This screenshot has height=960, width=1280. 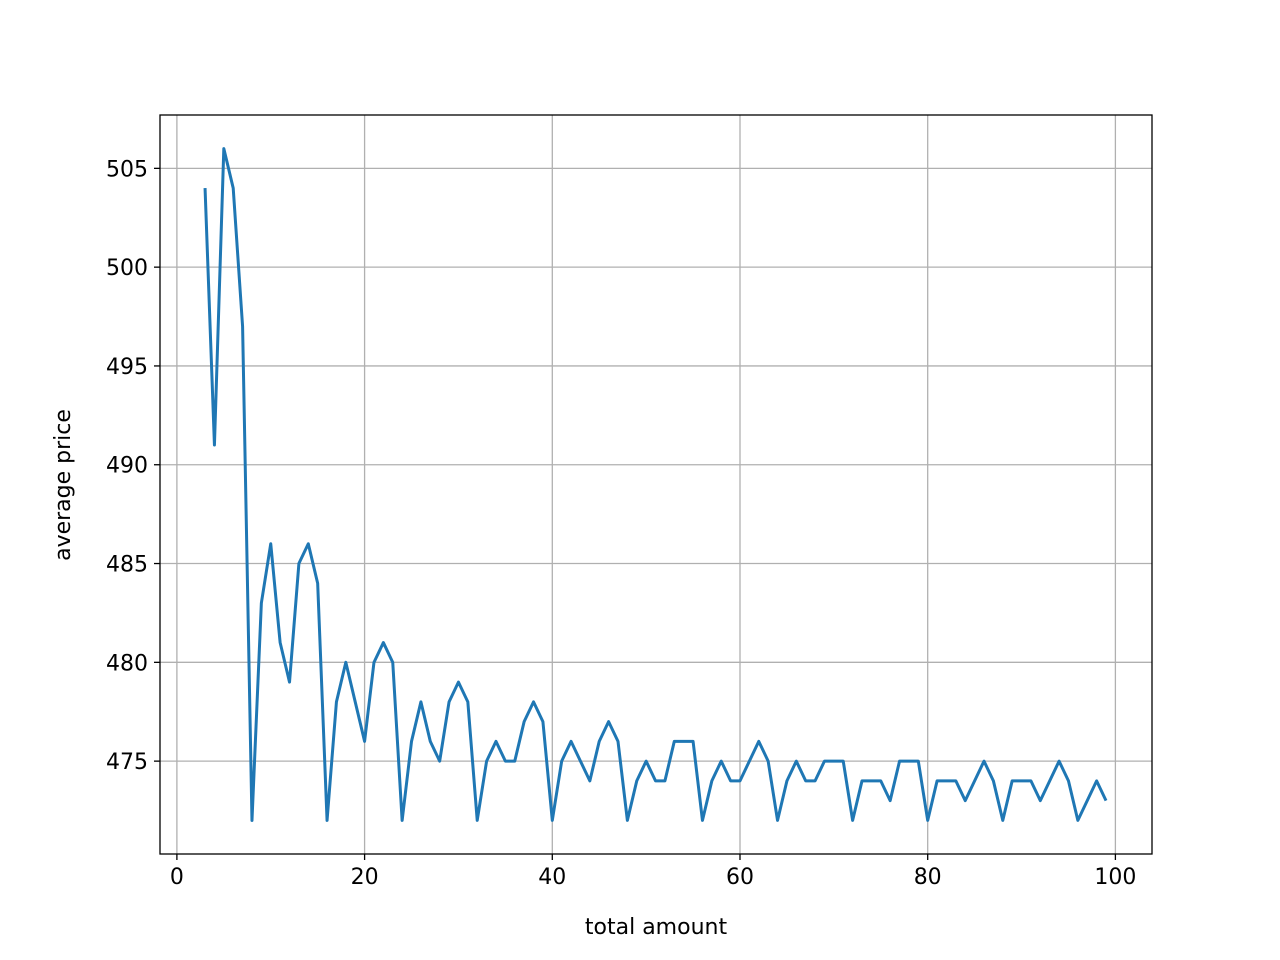 What do you see at coordinates (928, 877) in the screenshot?
I see `x-tick-label: 80` at bounding box center [928, 877].